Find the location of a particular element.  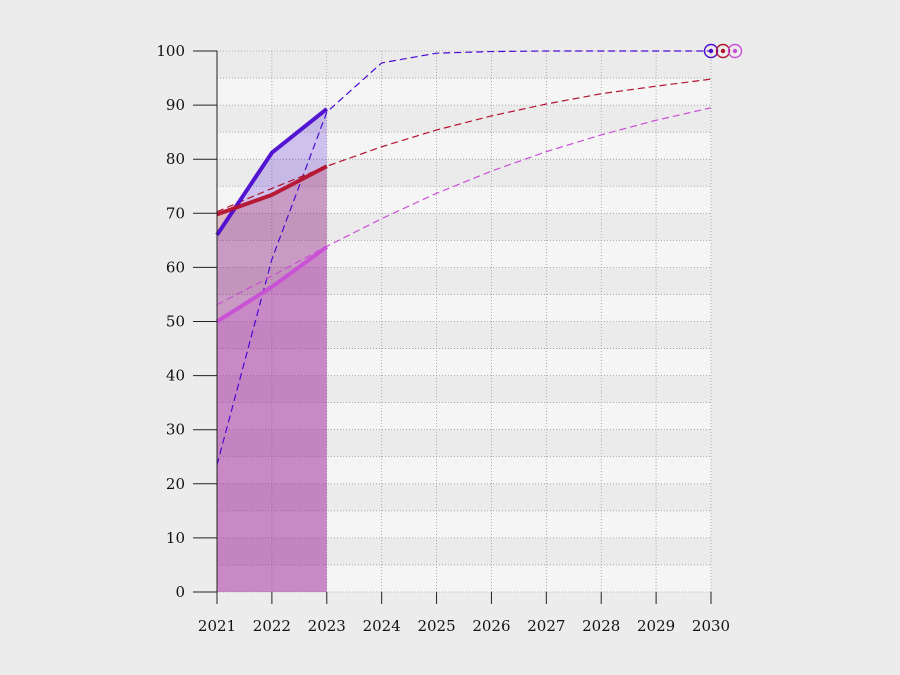

series-3-actual-line is located at coordinates (271, 284).